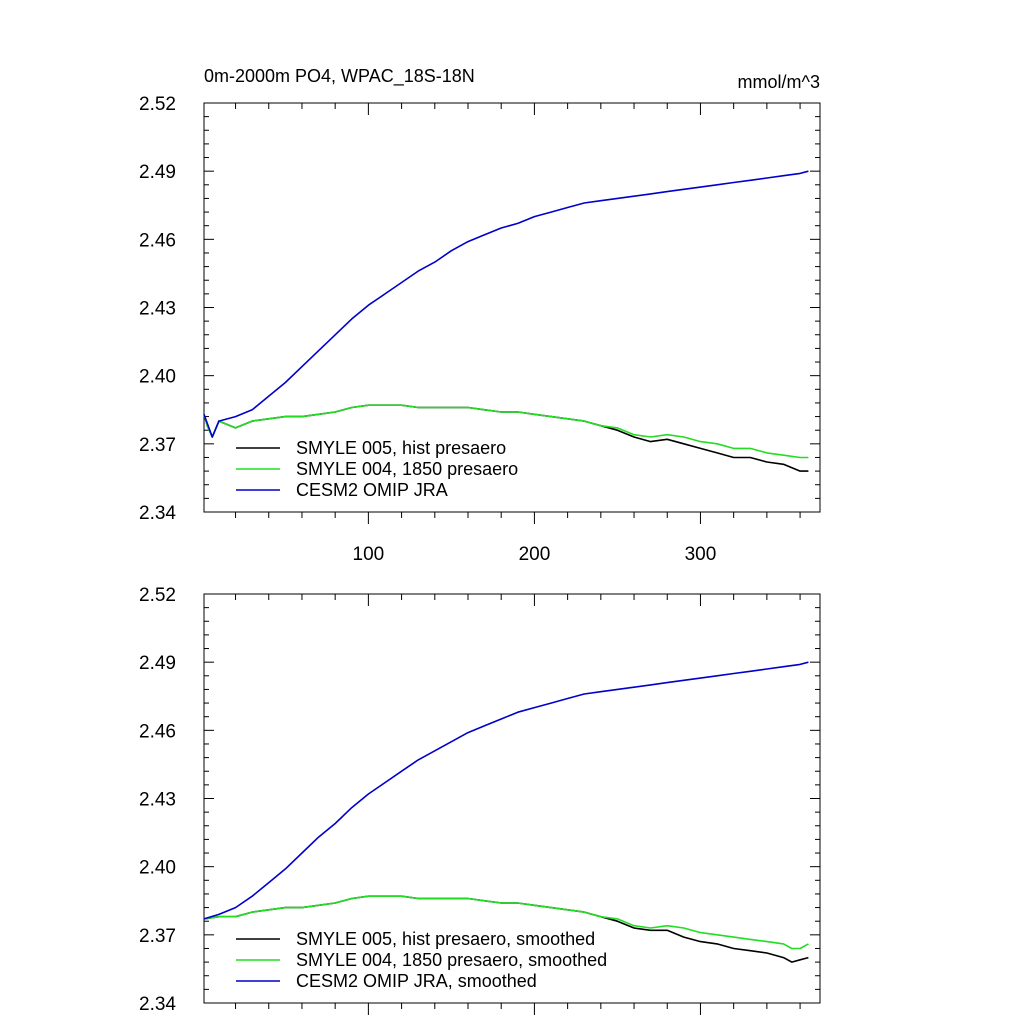  What do you see at coordinates (157, 240) in the screenshot?
I see `top-y-tick-label: 2.46` at bounding box center [157, 240].